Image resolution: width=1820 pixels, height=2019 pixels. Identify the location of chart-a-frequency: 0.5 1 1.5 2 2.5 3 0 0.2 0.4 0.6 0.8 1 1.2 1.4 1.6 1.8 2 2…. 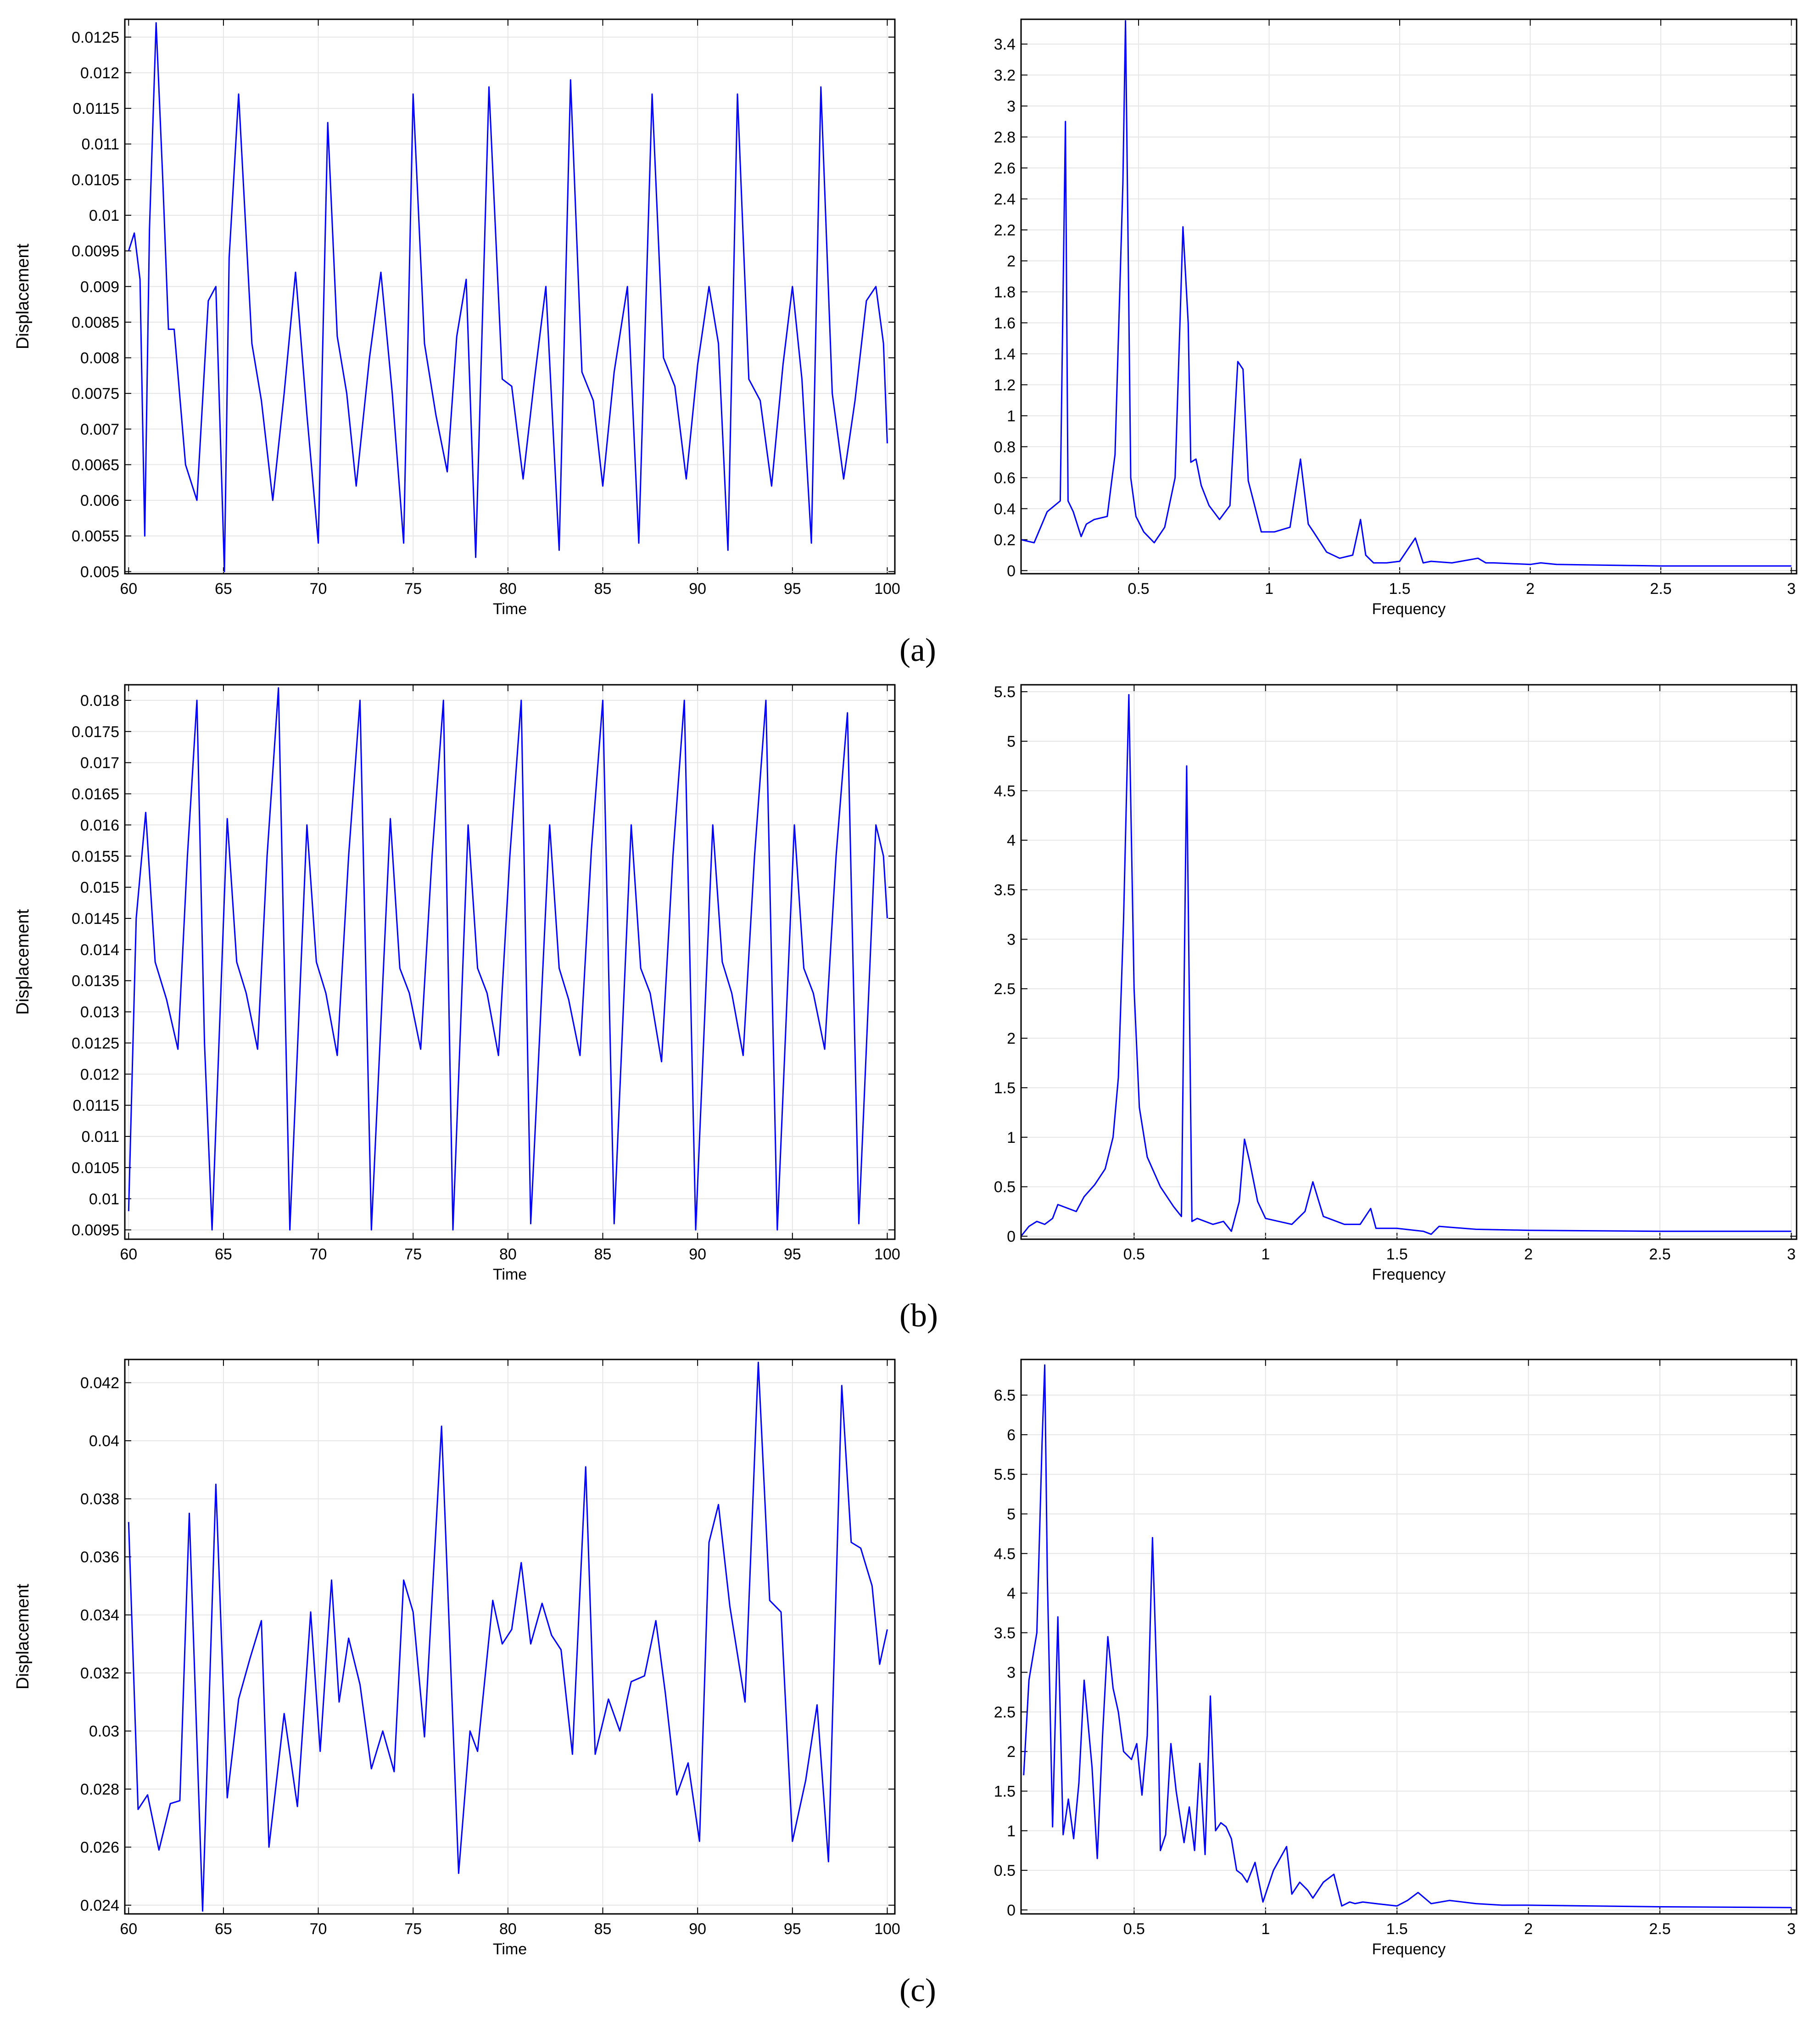
(1396, 318).